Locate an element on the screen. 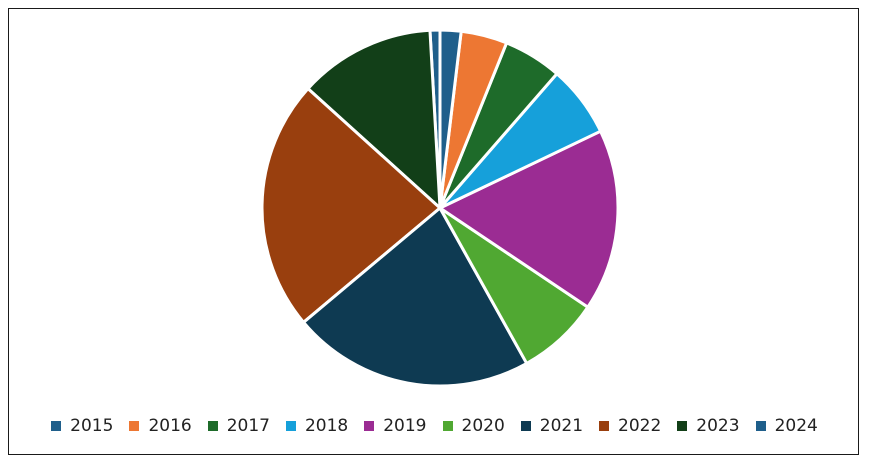 Image resolution: width=869 pixels, height=465 pixels. legend-item-2015: 2015 is located at coordinates (82, 426).